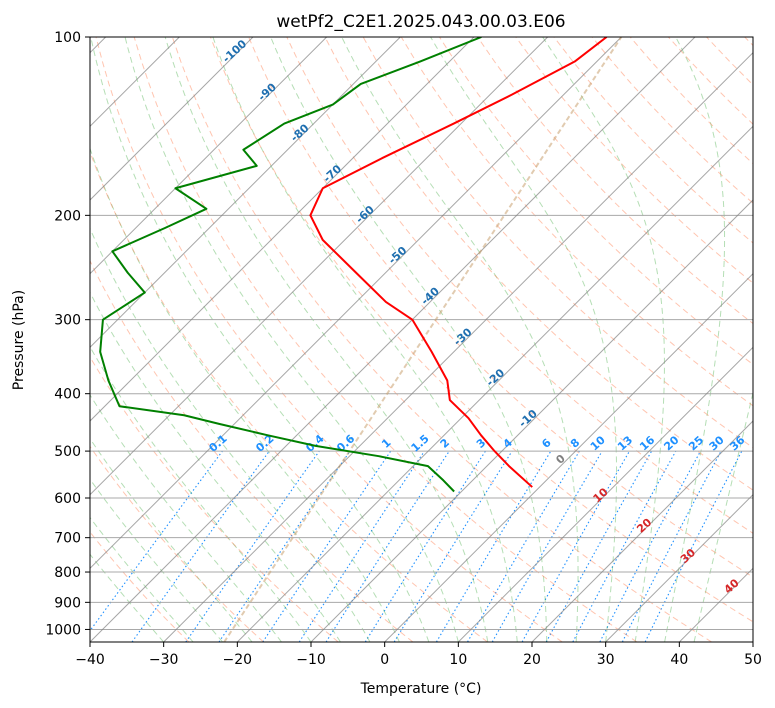 Image resolution: width=775 pixels, height=708 pixels. I want to click on y-tick-label: 200, so click(67, 216).